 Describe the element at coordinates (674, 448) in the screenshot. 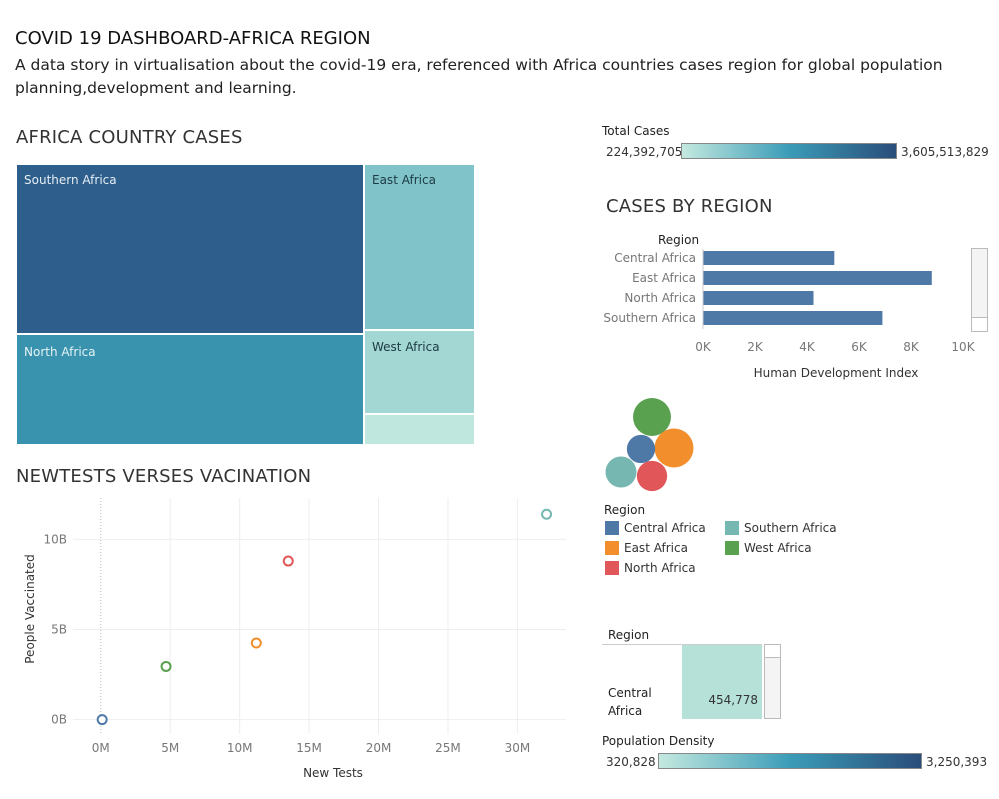

I see `bubble-east-africa` at that location.